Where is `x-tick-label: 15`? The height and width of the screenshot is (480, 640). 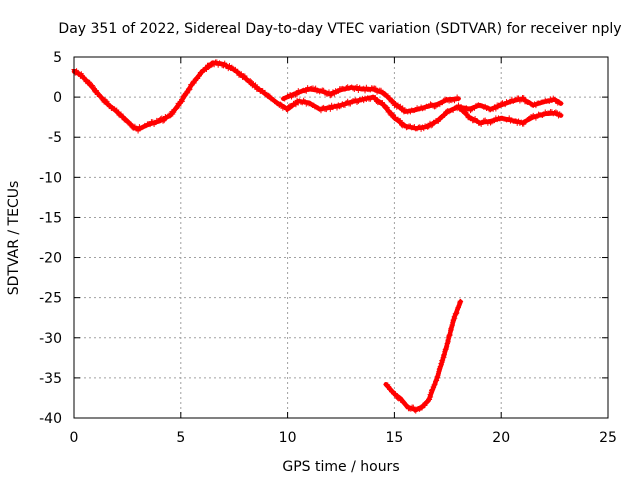
x-tick-label: 15 is located at coordinates (394, 438).